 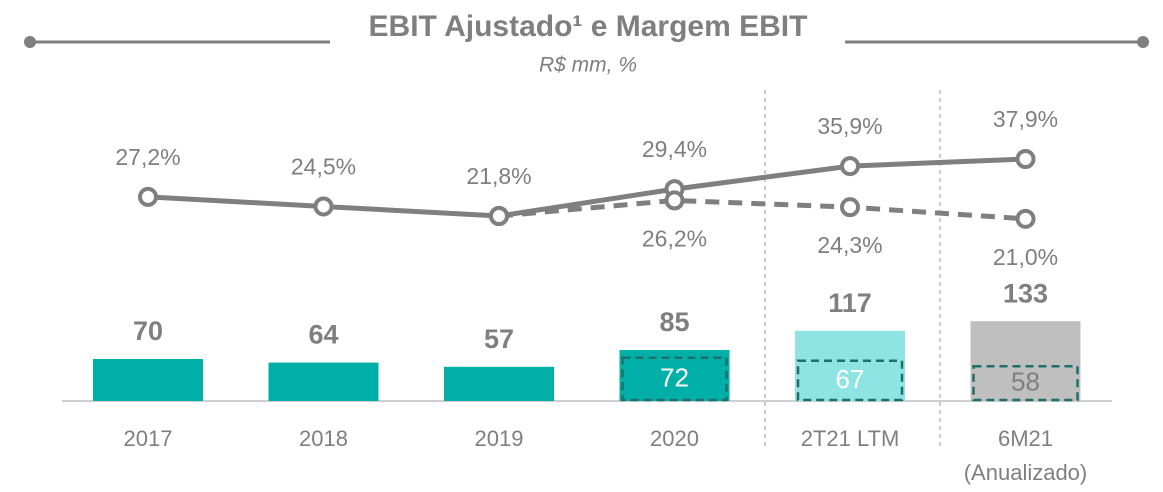 What do you see at coordinates (849, 126) in the screenshot?
I see `margin-label: 35,9%` at bounding box center [849, 126].